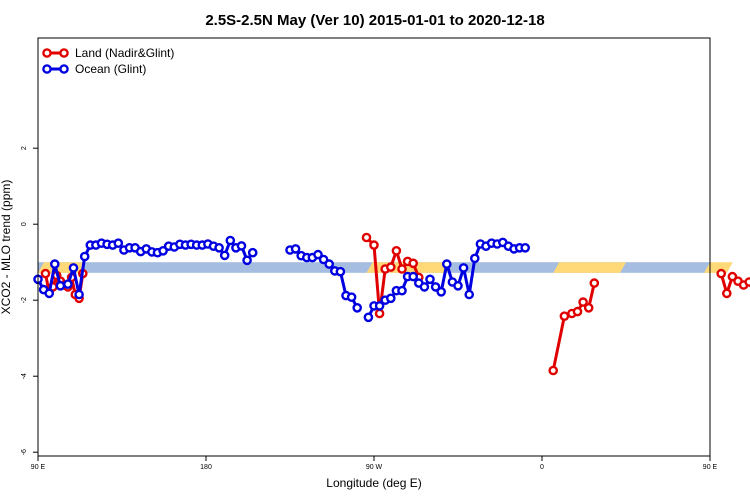  Describe the element at coordinates (6, 247) in the screenshot. I see `y-axis-label: XCO2 - MLO trend (ppm)` at that location.